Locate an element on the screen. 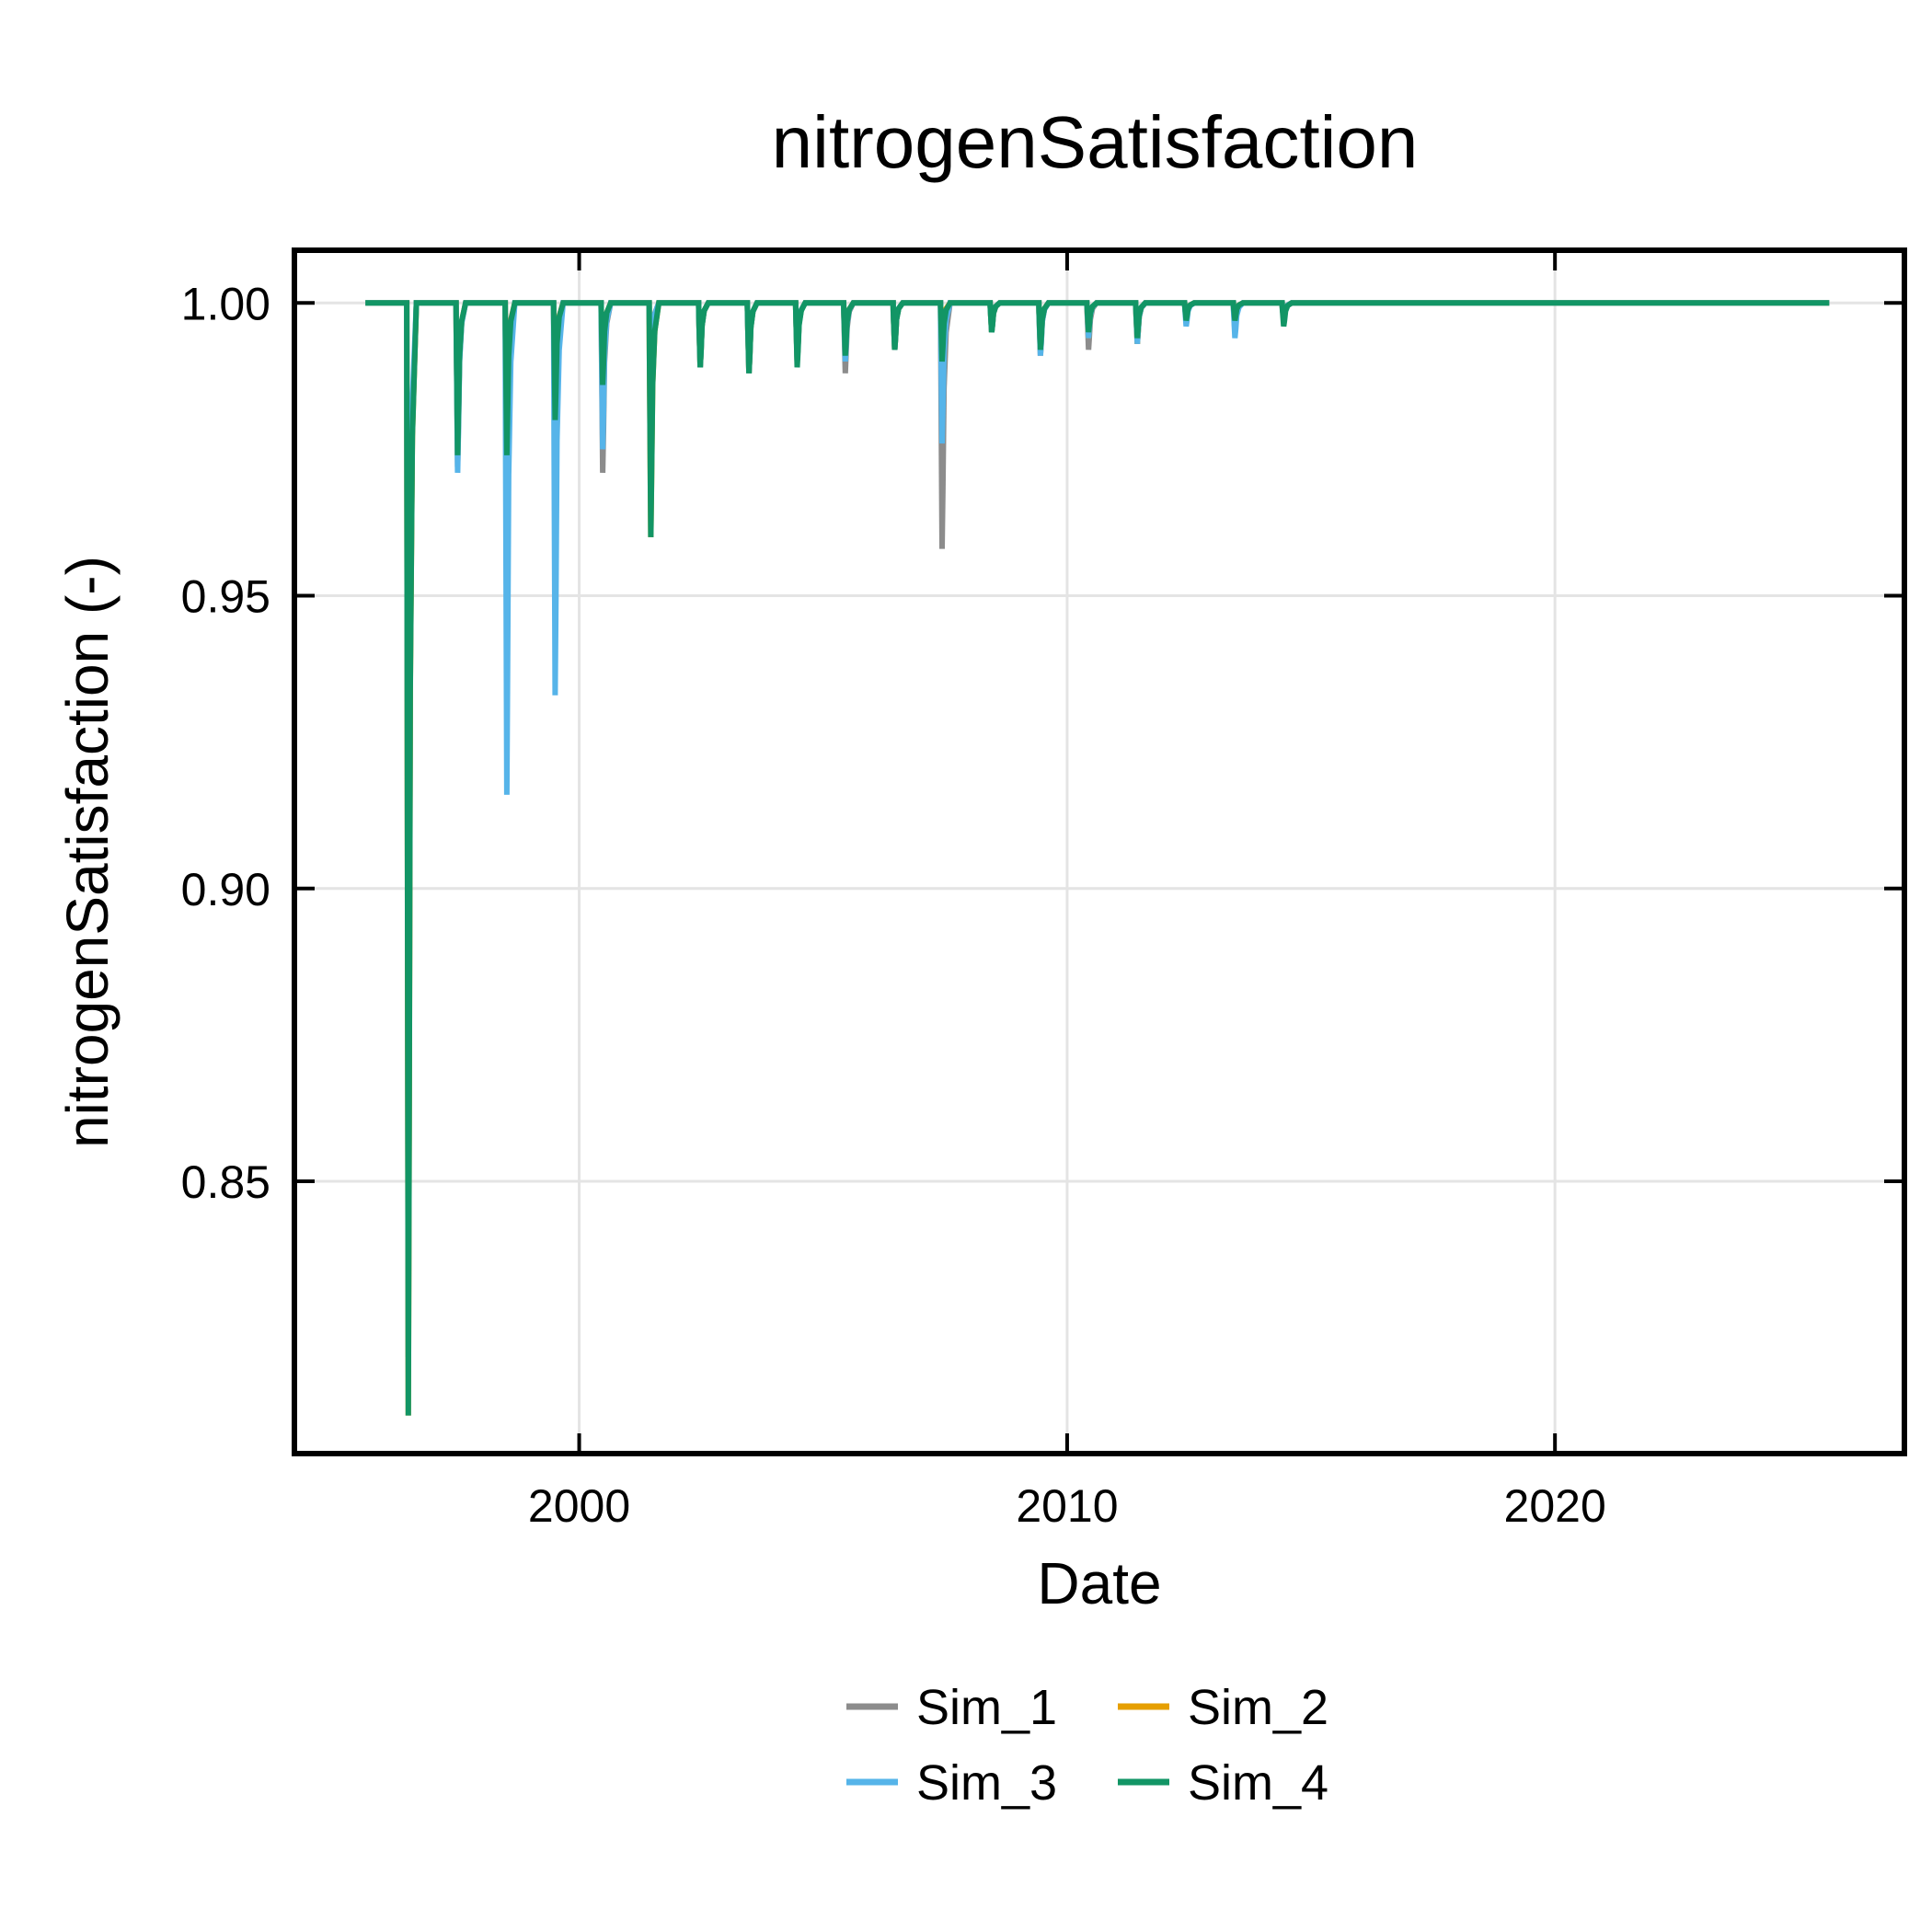 The height and width of the screenshot is (1932, 1932). legend-label: Sim_1 is located at coordinates (986, 1707).